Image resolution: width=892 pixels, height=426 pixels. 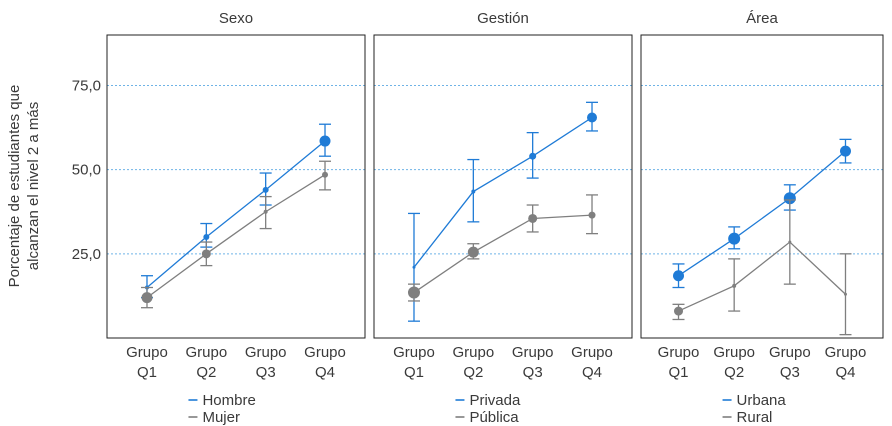 I want to click on panel-title: Sexo, so click(x=236, y=18).